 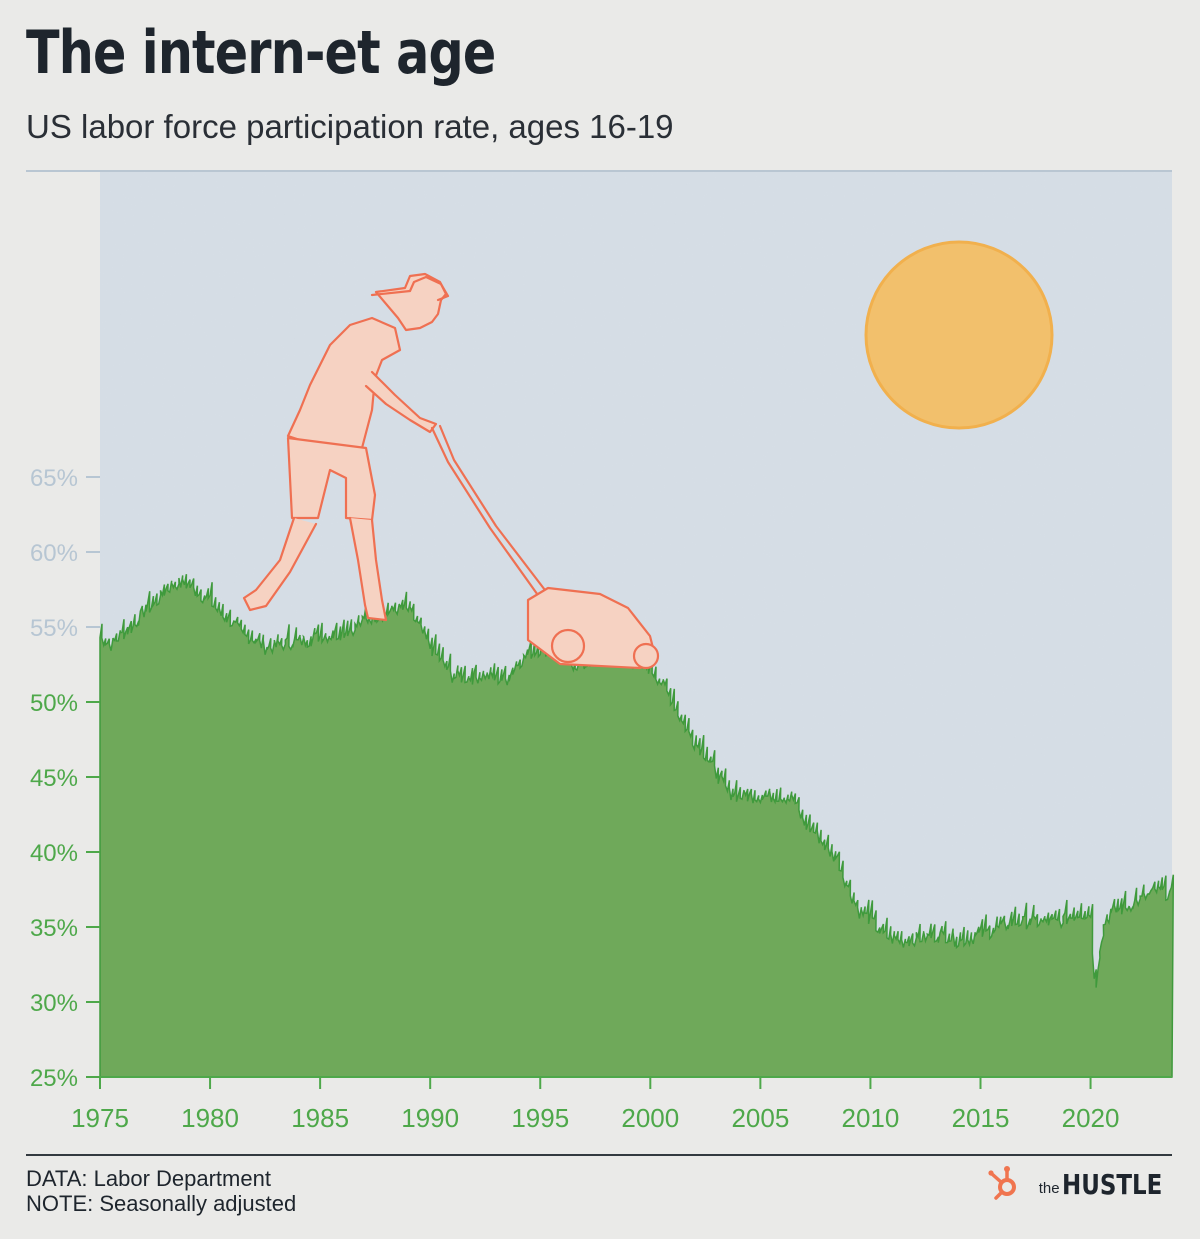 I want to click on sun-illustration, so click(x=959, y=335).